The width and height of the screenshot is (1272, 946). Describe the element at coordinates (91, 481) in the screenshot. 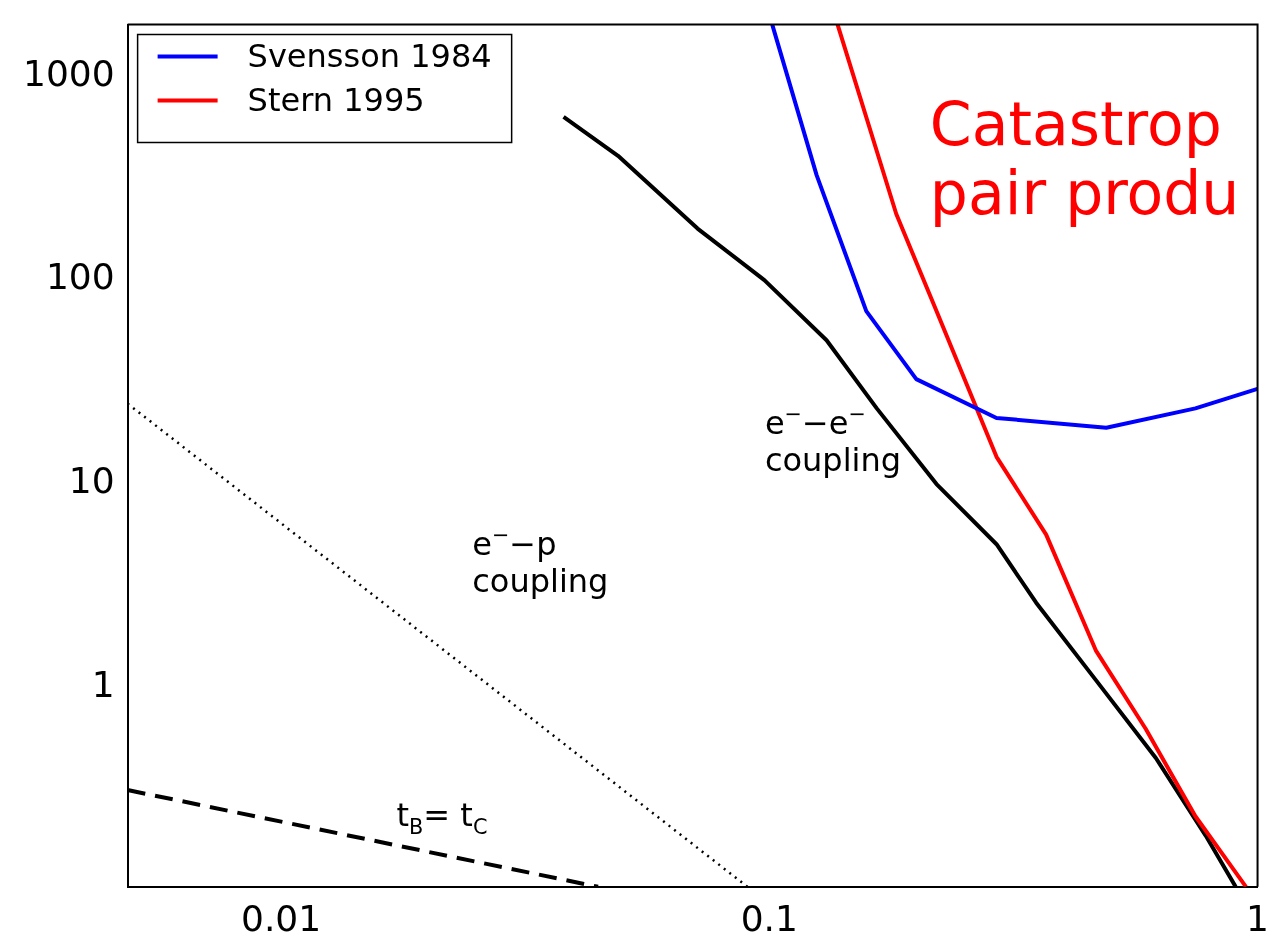

I see `y-tick-label: 10` at that location.